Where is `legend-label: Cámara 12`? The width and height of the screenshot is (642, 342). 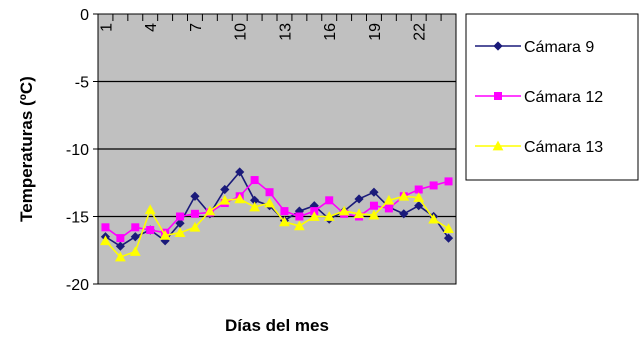
legend-label: Cámara 12 is located at coordinates (563, 97).